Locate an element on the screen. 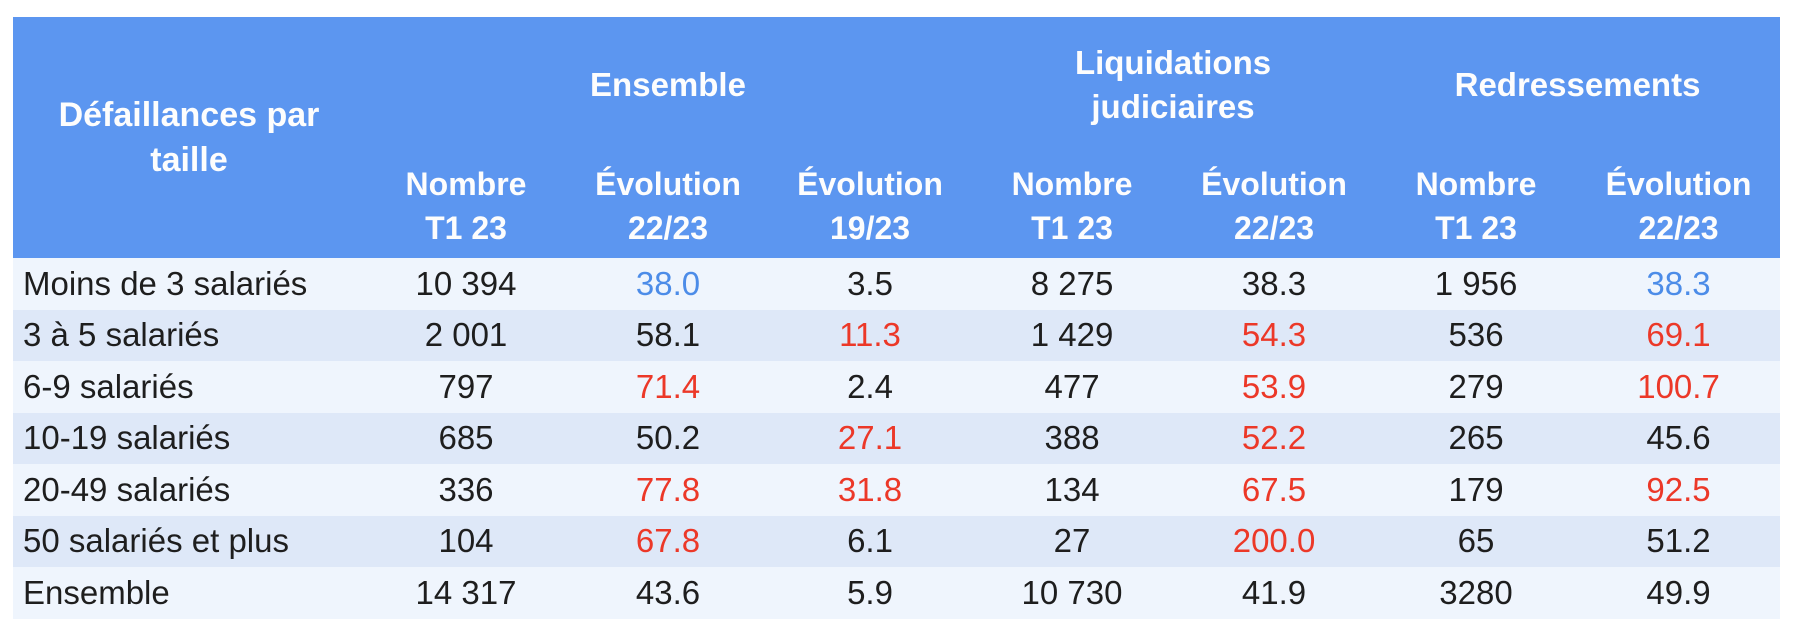 The image size is (1806, 640). cell-value: 2.4 is located at coordinates (870, 387).